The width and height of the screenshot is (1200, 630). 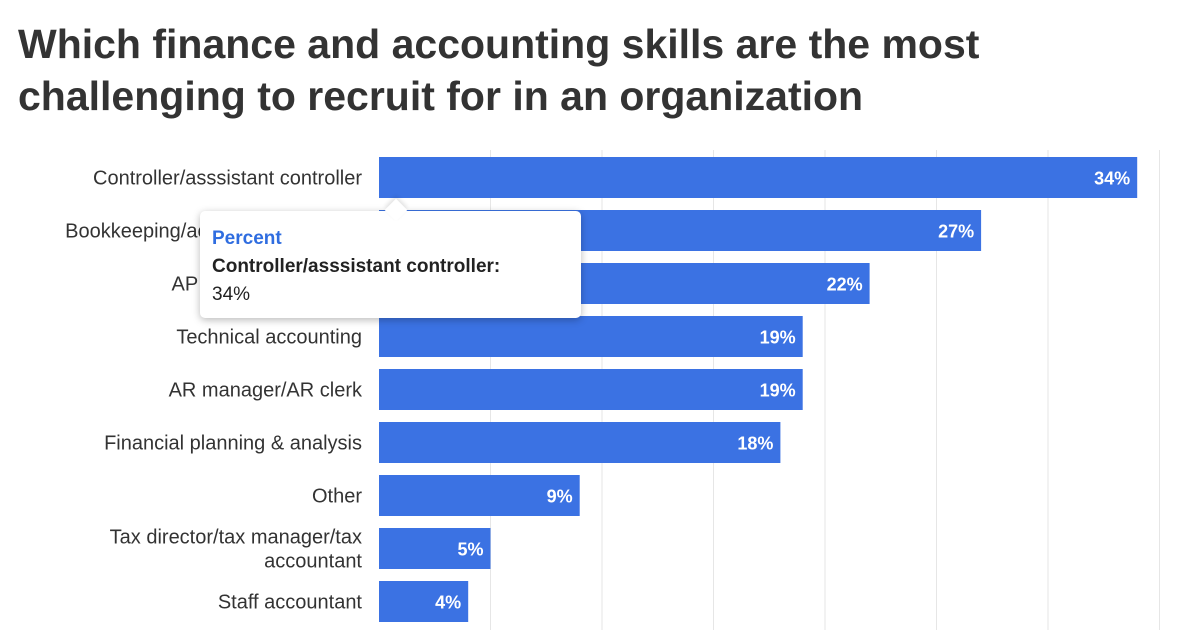 What do you see at coordinates (470, 550) in the screenshot?
I see `value-label: 5%` at bounding box center [470, 550].